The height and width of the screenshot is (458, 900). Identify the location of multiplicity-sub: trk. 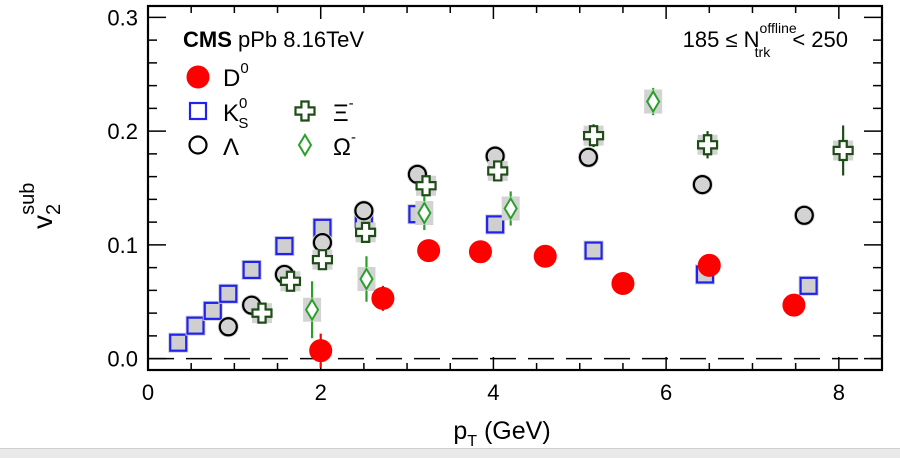
(763, 52).